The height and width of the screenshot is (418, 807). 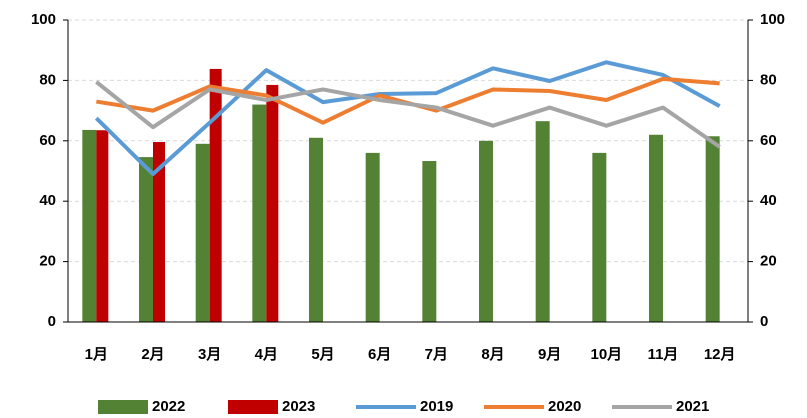 I want to click on x-tick-label: 1月, so click(x=96, y=354).